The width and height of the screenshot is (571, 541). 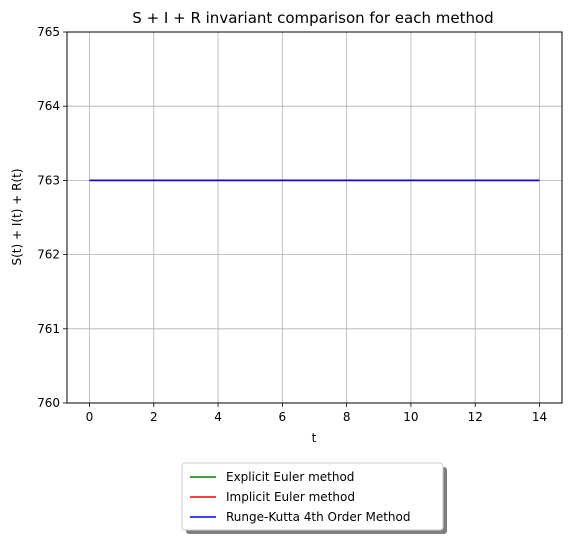 I want to click on x-tick-label: 12, so click(x=475, y=417).